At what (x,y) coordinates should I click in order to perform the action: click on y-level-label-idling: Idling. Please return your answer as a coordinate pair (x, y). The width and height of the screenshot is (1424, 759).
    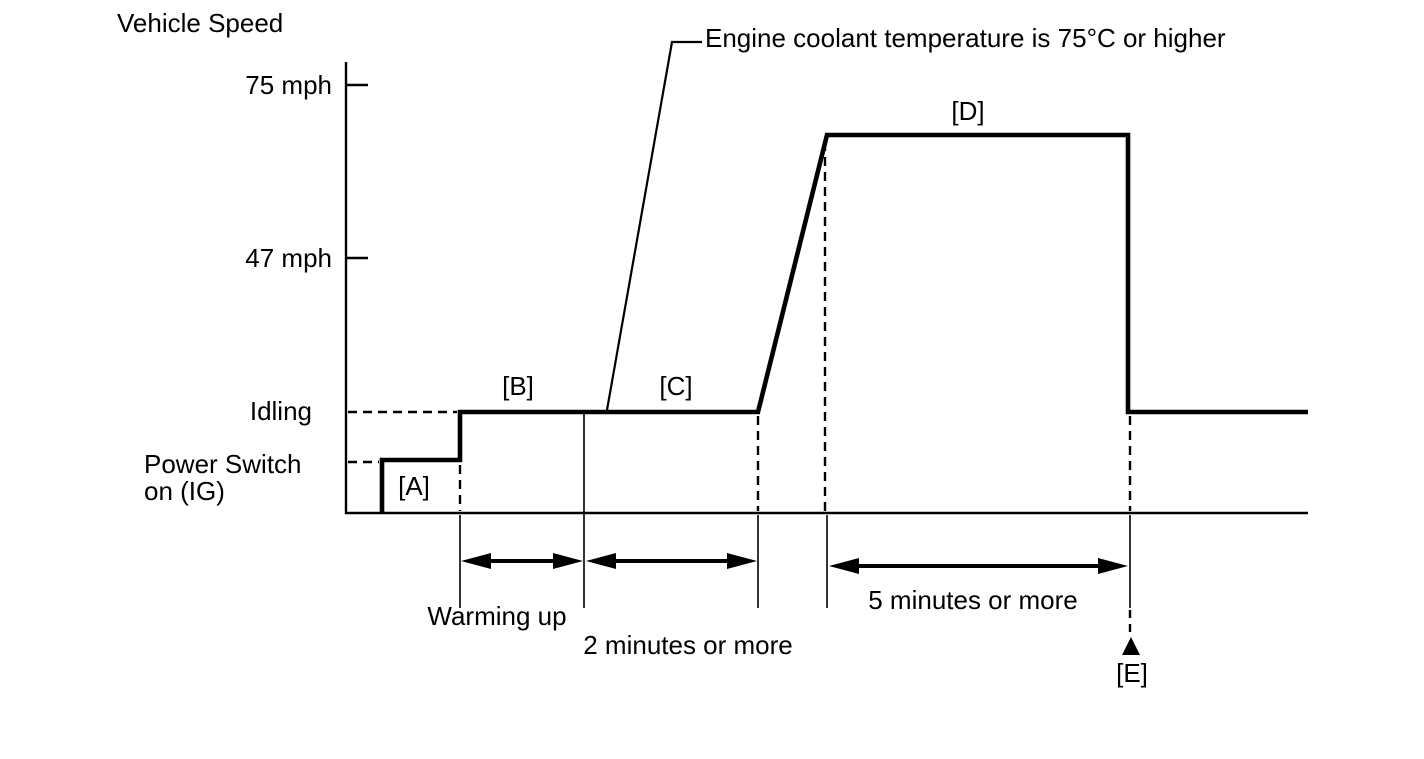
    Looking at the image, I should click on (280, 411).